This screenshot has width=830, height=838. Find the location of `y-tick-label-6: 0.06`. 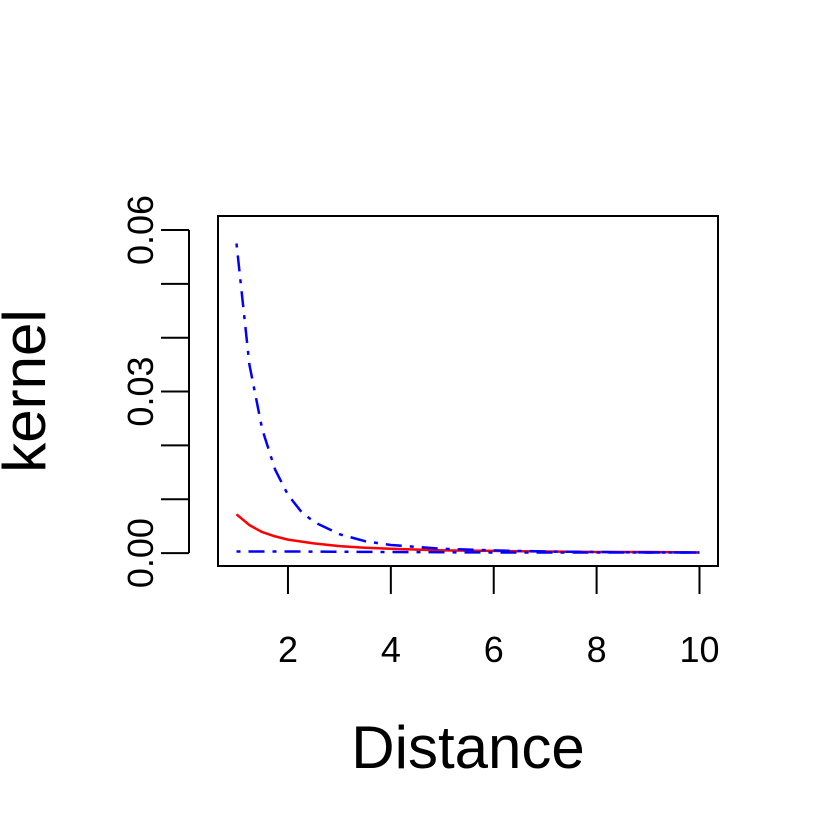

y-tick-label-6: 0.06 is located at coordinates (140, 230).